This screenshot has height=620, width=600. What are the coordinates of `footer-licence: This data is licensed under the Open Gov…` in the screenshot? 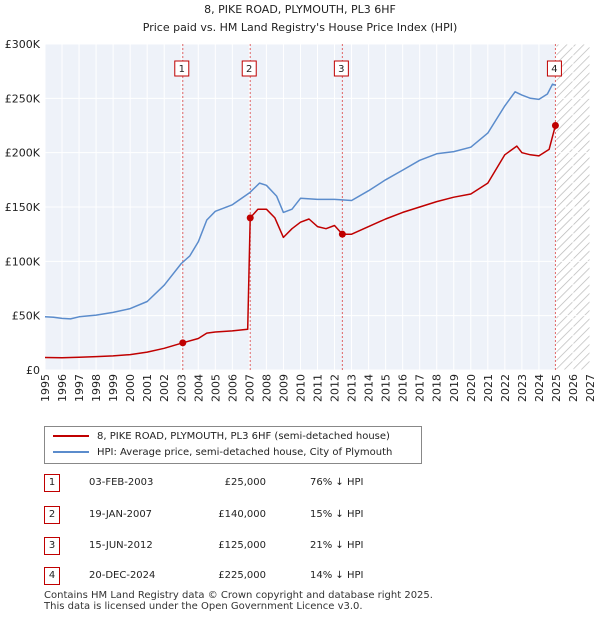 It's located at (203, 606).